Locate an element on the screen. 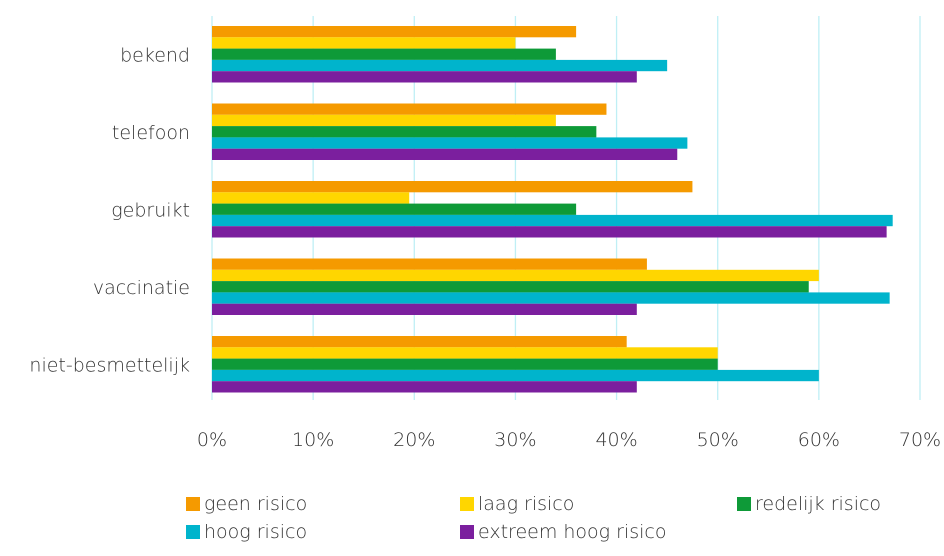 The width and height of the screenshot is (944, 556). bar-laag-risico-telefoon is located at coordinates (384, 120).